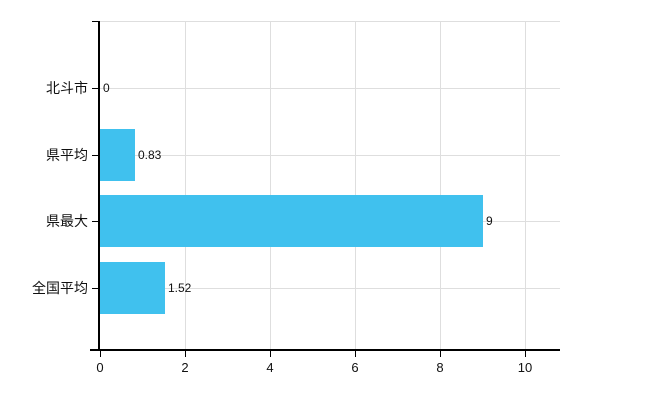 The image size is (650, 400). I want to click on y-axis-line, so click(99, 185).